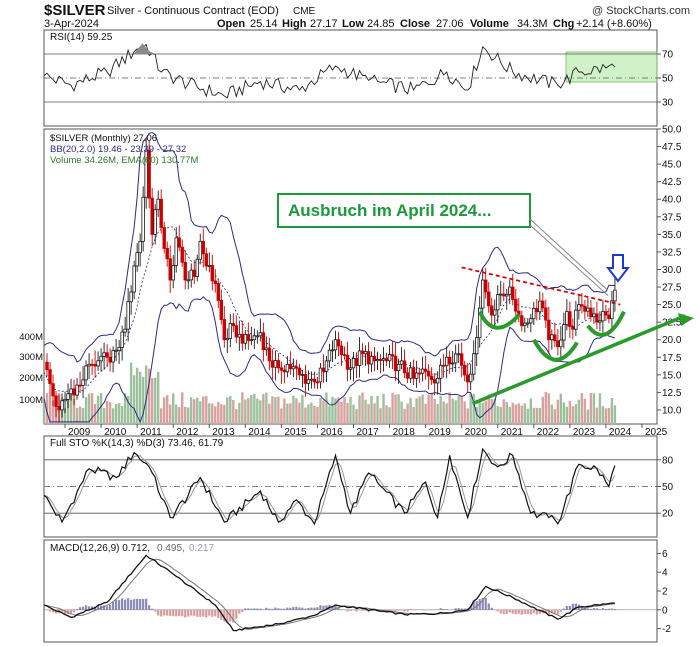 This screenshot has height=646, width=700. I want to click on annotation-box, so click(404, 210).